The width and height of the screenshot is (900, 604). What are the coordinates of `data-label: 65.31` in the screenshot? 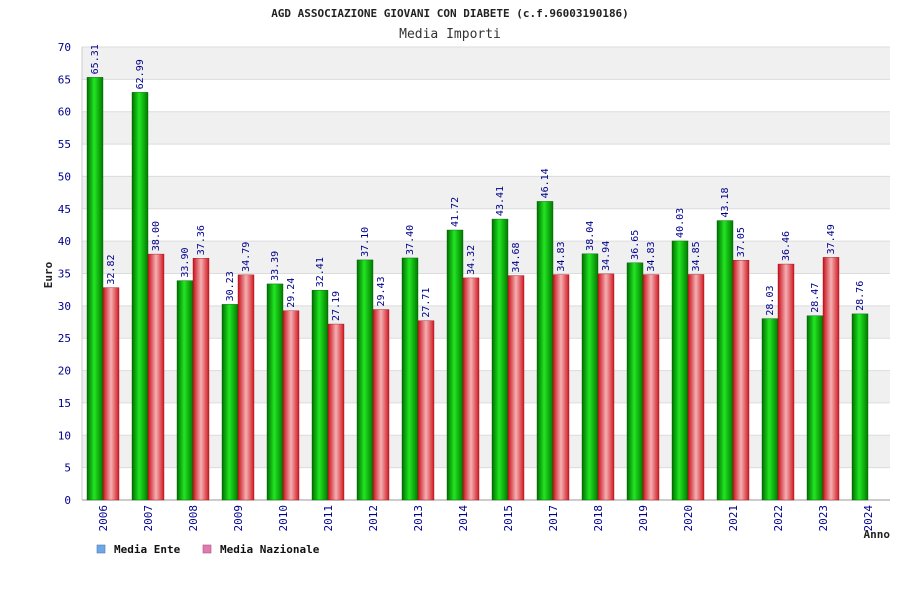 It's located at (95, 59).